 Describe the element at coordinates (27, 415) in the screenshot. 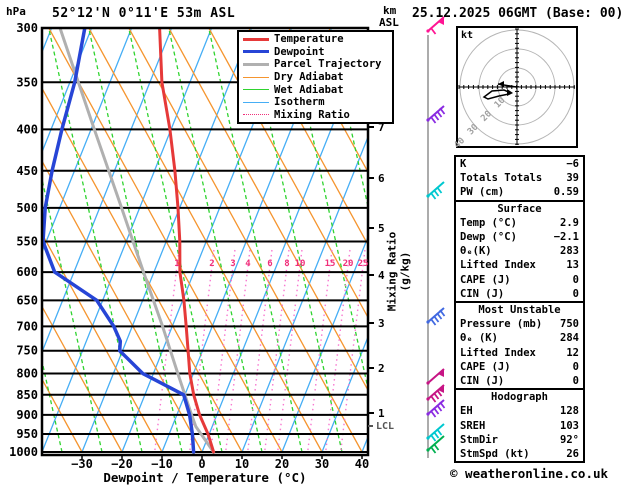

I see `pressure-tick-label: 900` at that location.